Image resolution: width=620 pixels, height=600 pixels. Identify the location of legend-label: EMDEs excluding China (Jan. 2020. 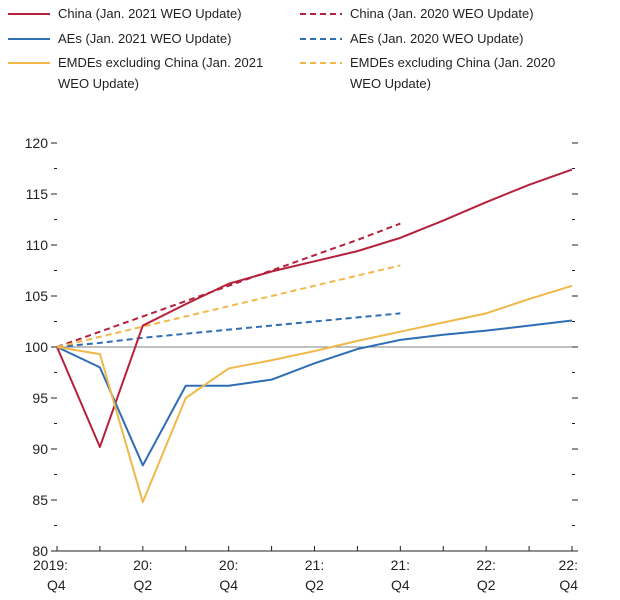
(452, 62).